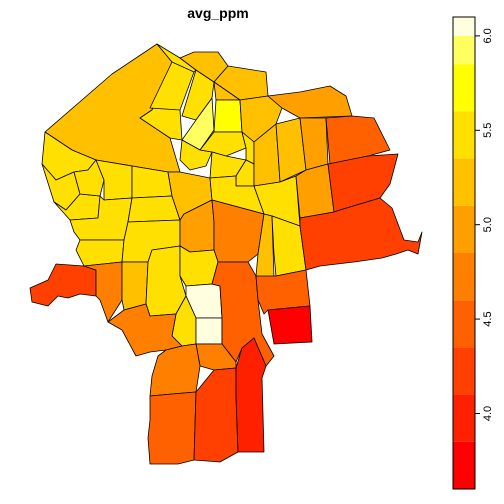 The image size is (504, 504). I want to click on legend-tick-label: 4.0, so click(488, 413).